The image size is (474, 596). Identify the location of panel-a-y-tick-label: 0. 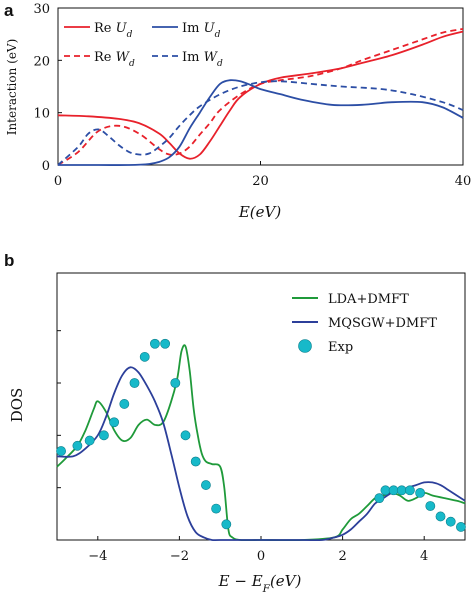
(46, 166).